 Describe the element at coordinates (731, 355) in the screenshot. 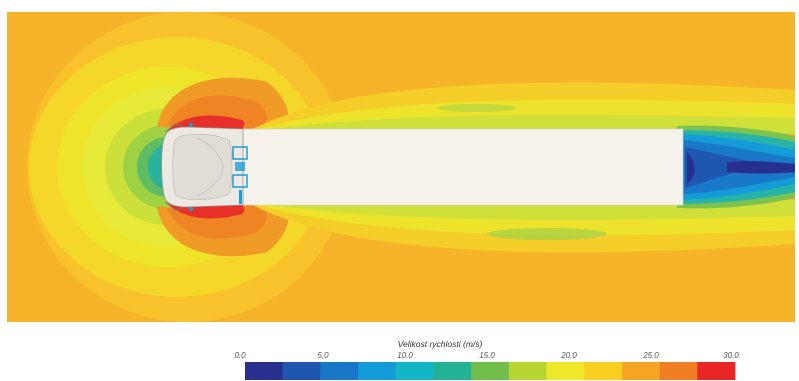

I see `colorbar-tick-label: 30.0` at that location.